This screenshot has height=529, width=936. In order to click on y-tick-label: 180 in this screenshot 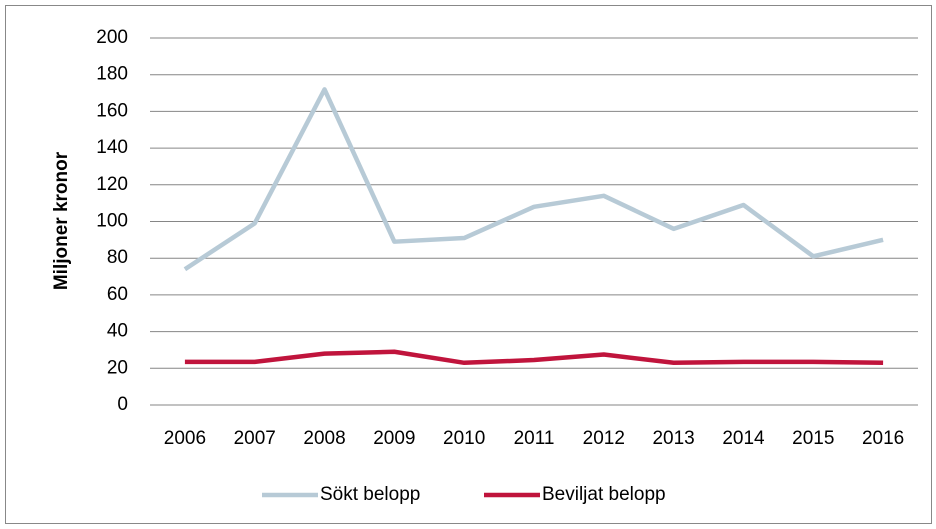, I will do `click(112, 74)`.